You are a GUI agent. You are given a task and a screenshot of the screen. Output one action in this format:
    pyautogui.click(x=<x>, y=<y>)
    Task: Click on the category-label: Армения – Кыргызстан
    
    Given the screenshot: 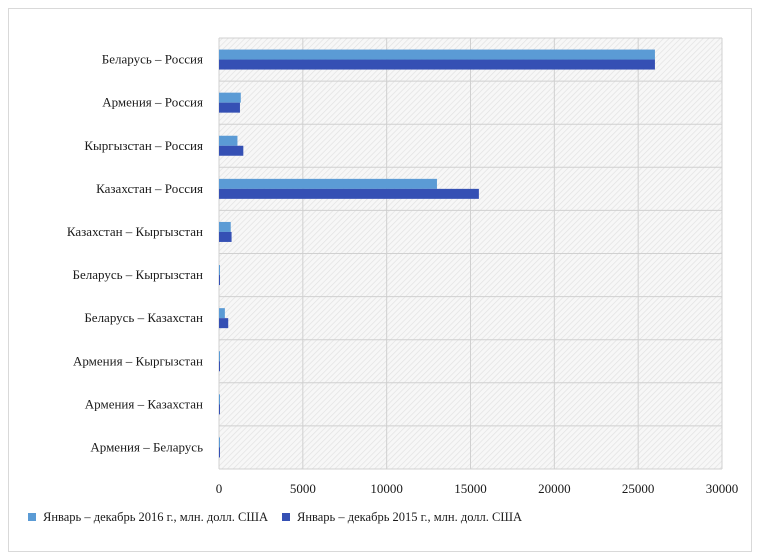 What is the action you would take?
    pyautogui.click(x=138, y=360)
    